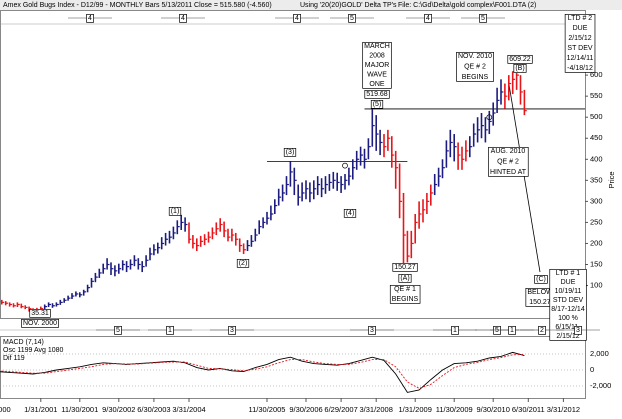  What do you see at coordinates (262, 371) in the screenshot?
I see `macd-line` at bounding box center [262, 371].